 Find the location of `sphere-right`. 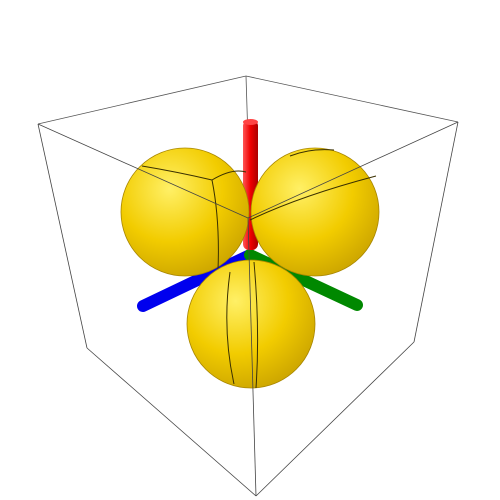

sphere-right is located at coordinates (314, 212).